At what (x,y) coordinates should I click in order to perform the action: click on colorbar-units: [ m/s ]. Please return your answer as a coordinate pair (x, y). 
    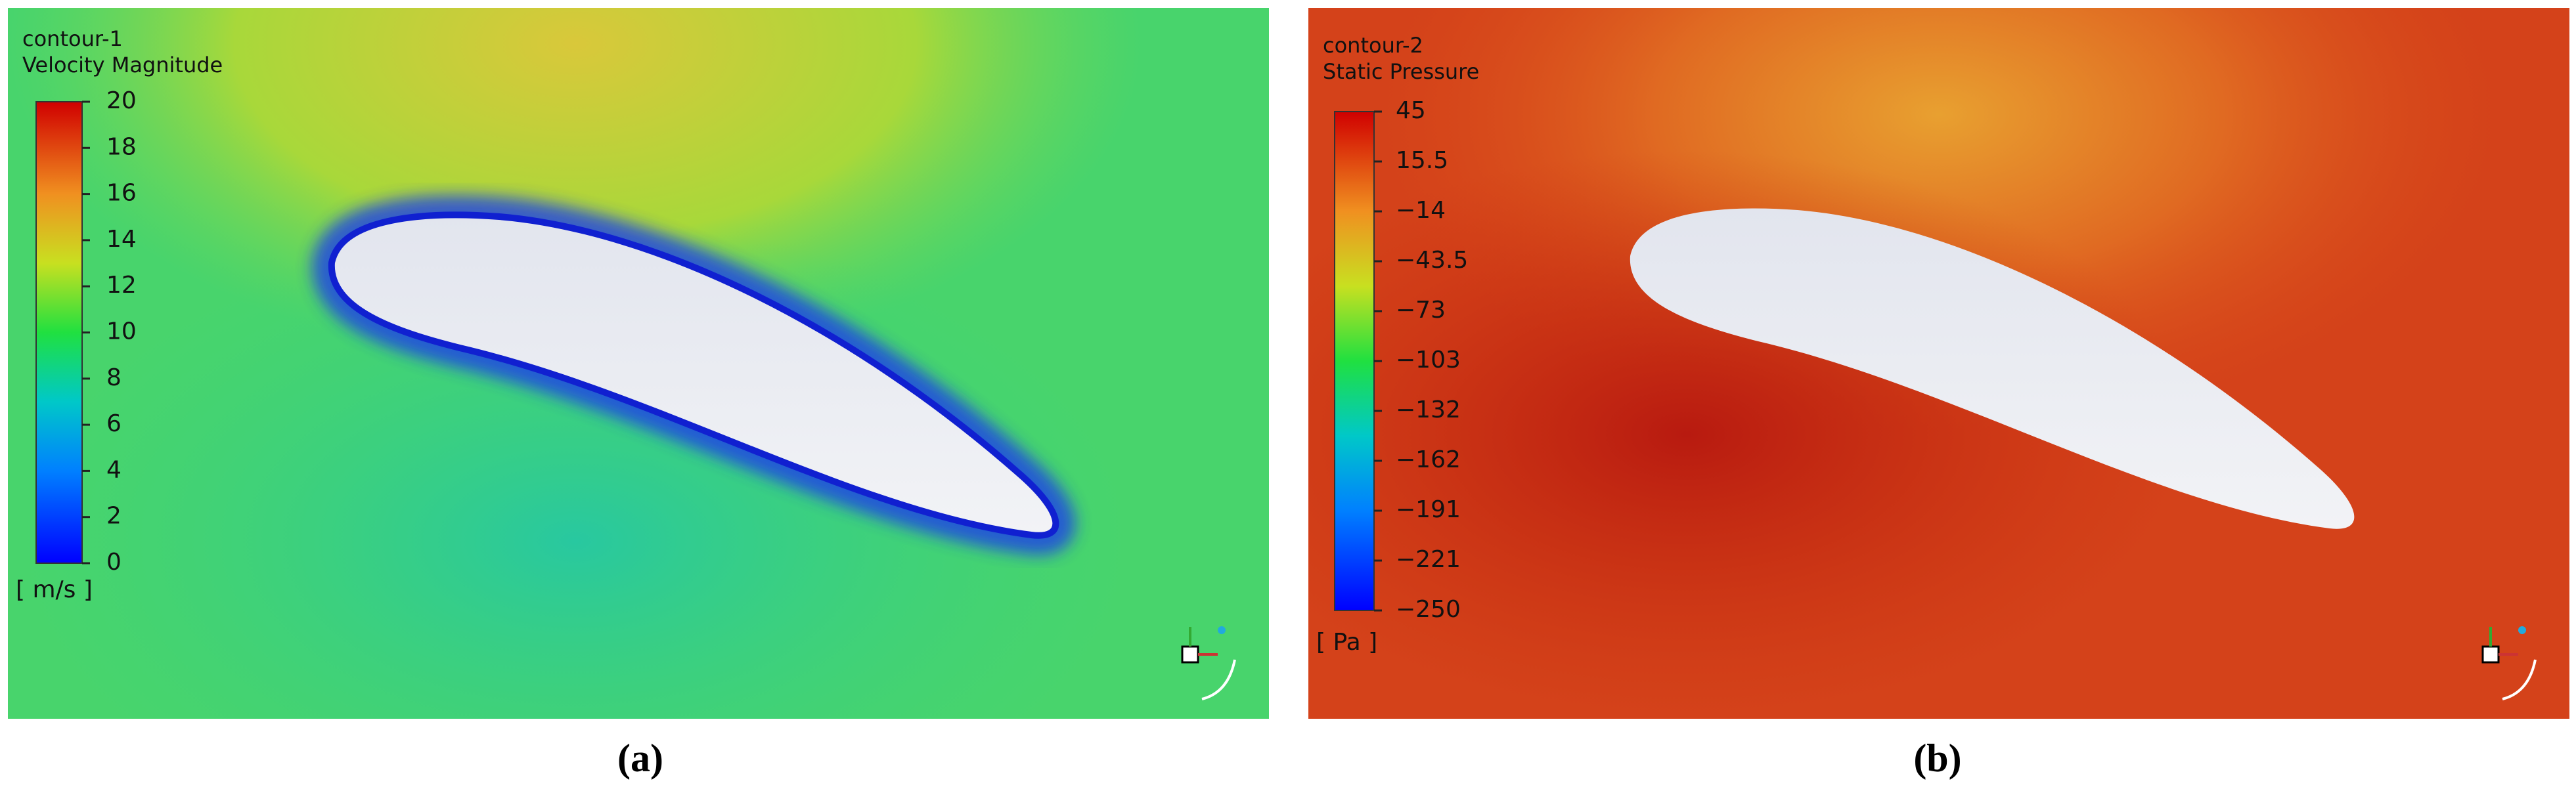
    Looking at the image, I should click on (55, 589).